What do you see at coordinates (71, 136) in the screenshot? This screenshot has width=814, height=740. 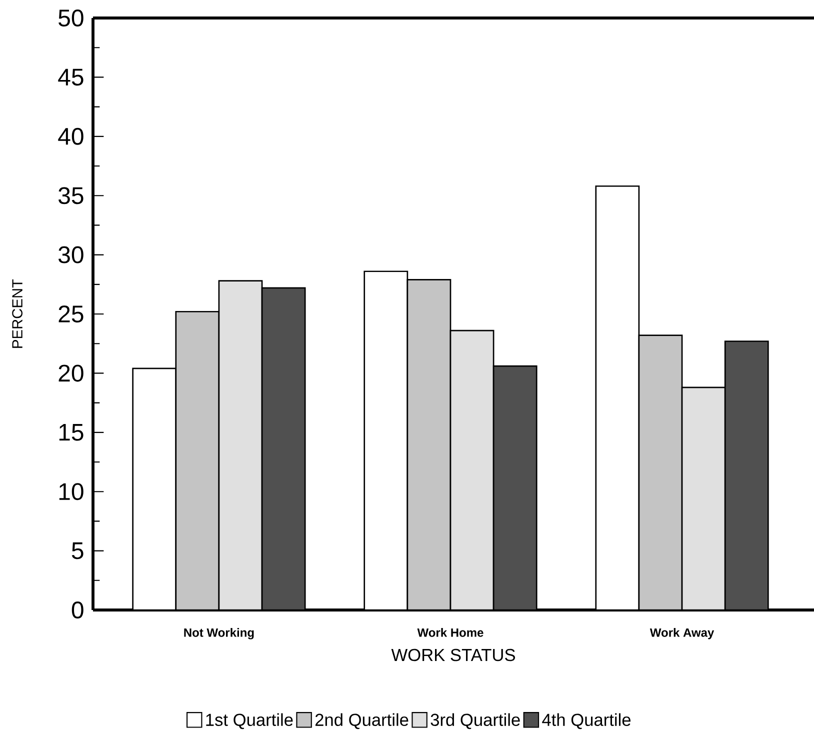 I see `y-tick-label: 40` at bounding box center [71, 136].